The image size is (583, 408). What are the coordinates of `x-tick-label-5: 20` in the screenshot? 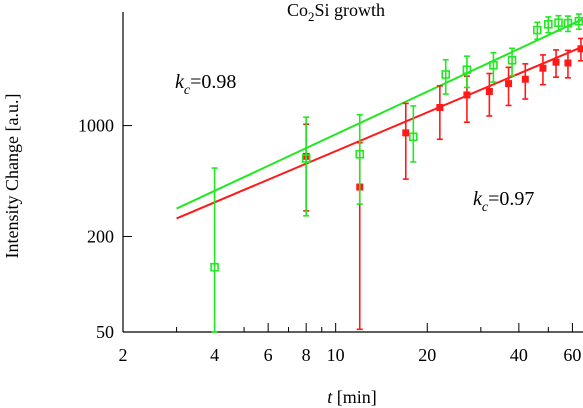 It's located at (427, 355).